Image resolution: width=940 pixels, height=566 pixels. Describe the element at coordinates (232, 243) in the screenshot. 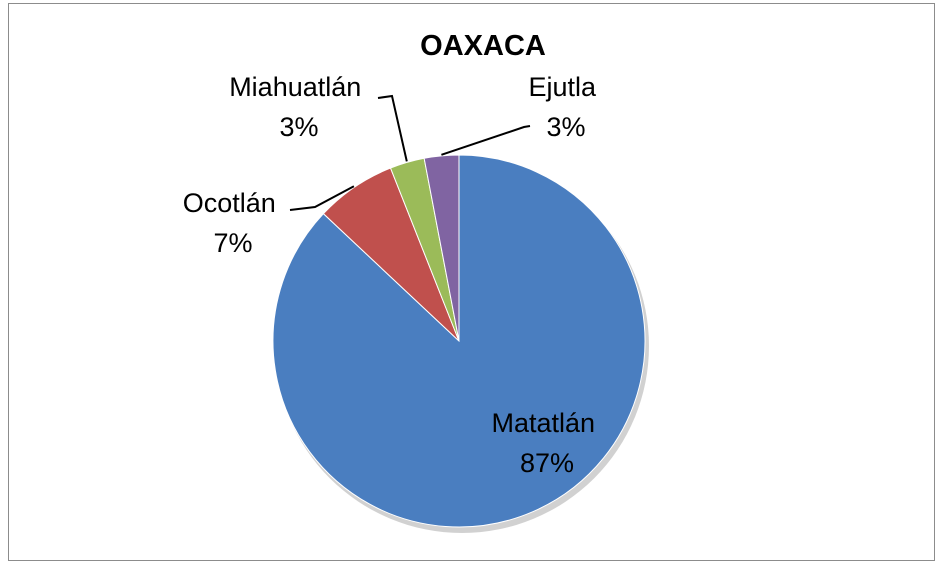

I see `label-ocotlan-value: 7%` at that location.